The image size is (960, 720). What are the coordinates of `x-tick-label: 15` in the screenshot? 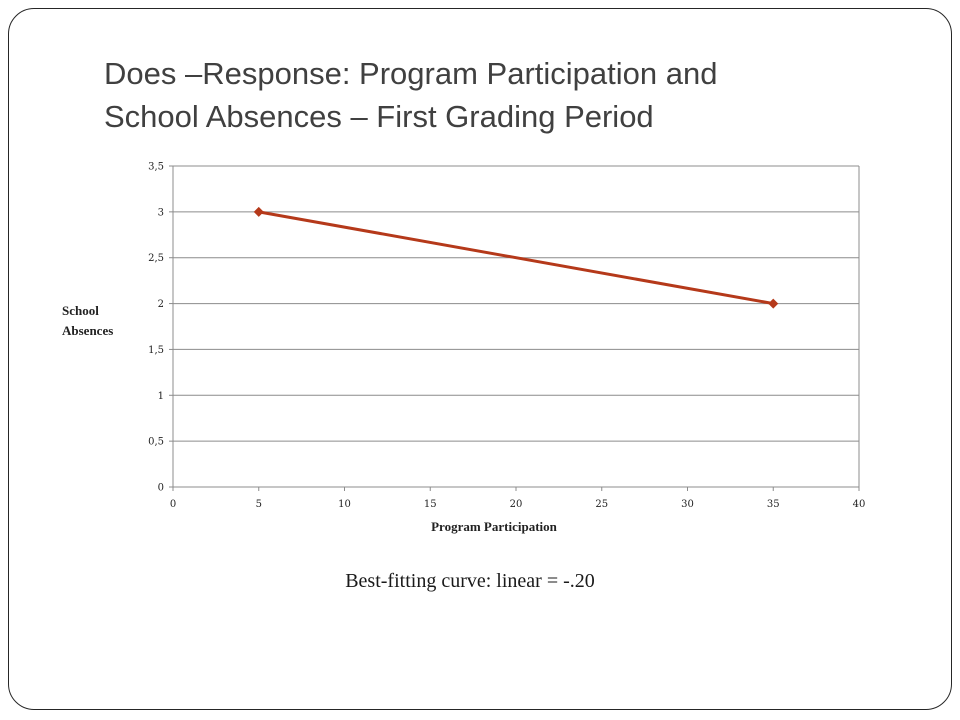 It's located at (430, 504).